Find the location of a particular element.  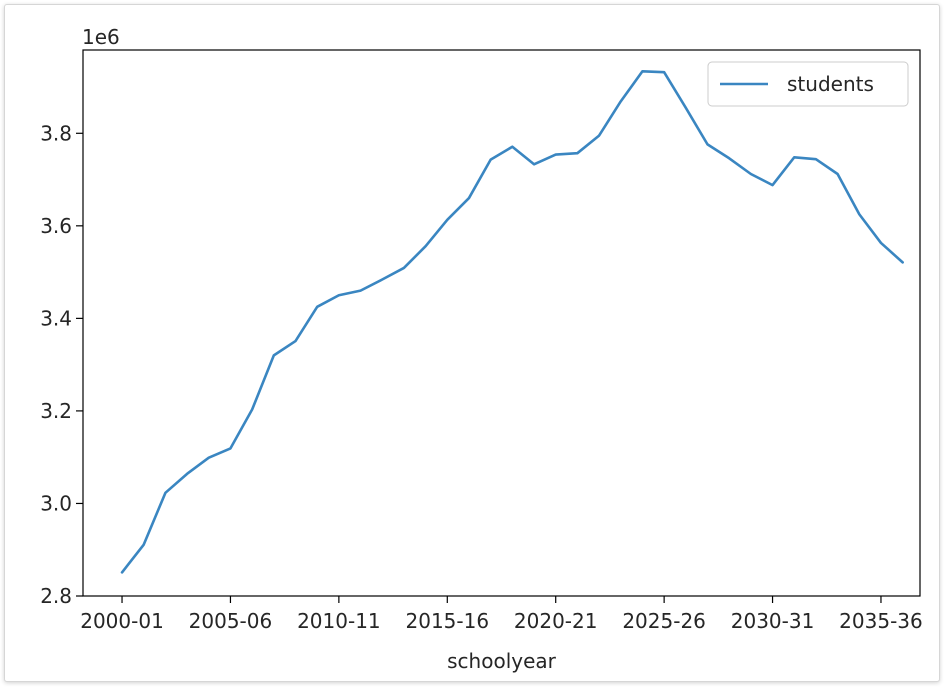

x-tick-label: 2015-16 is located at coordinates (448, 621).